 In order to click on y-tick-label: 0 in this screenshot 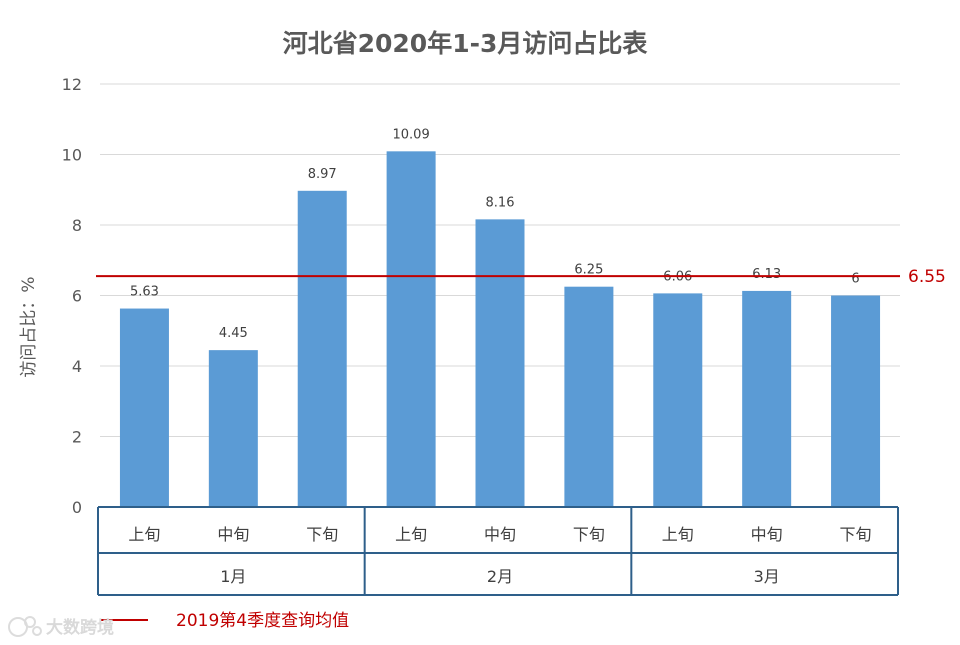, I will do `click(77, 507)`.